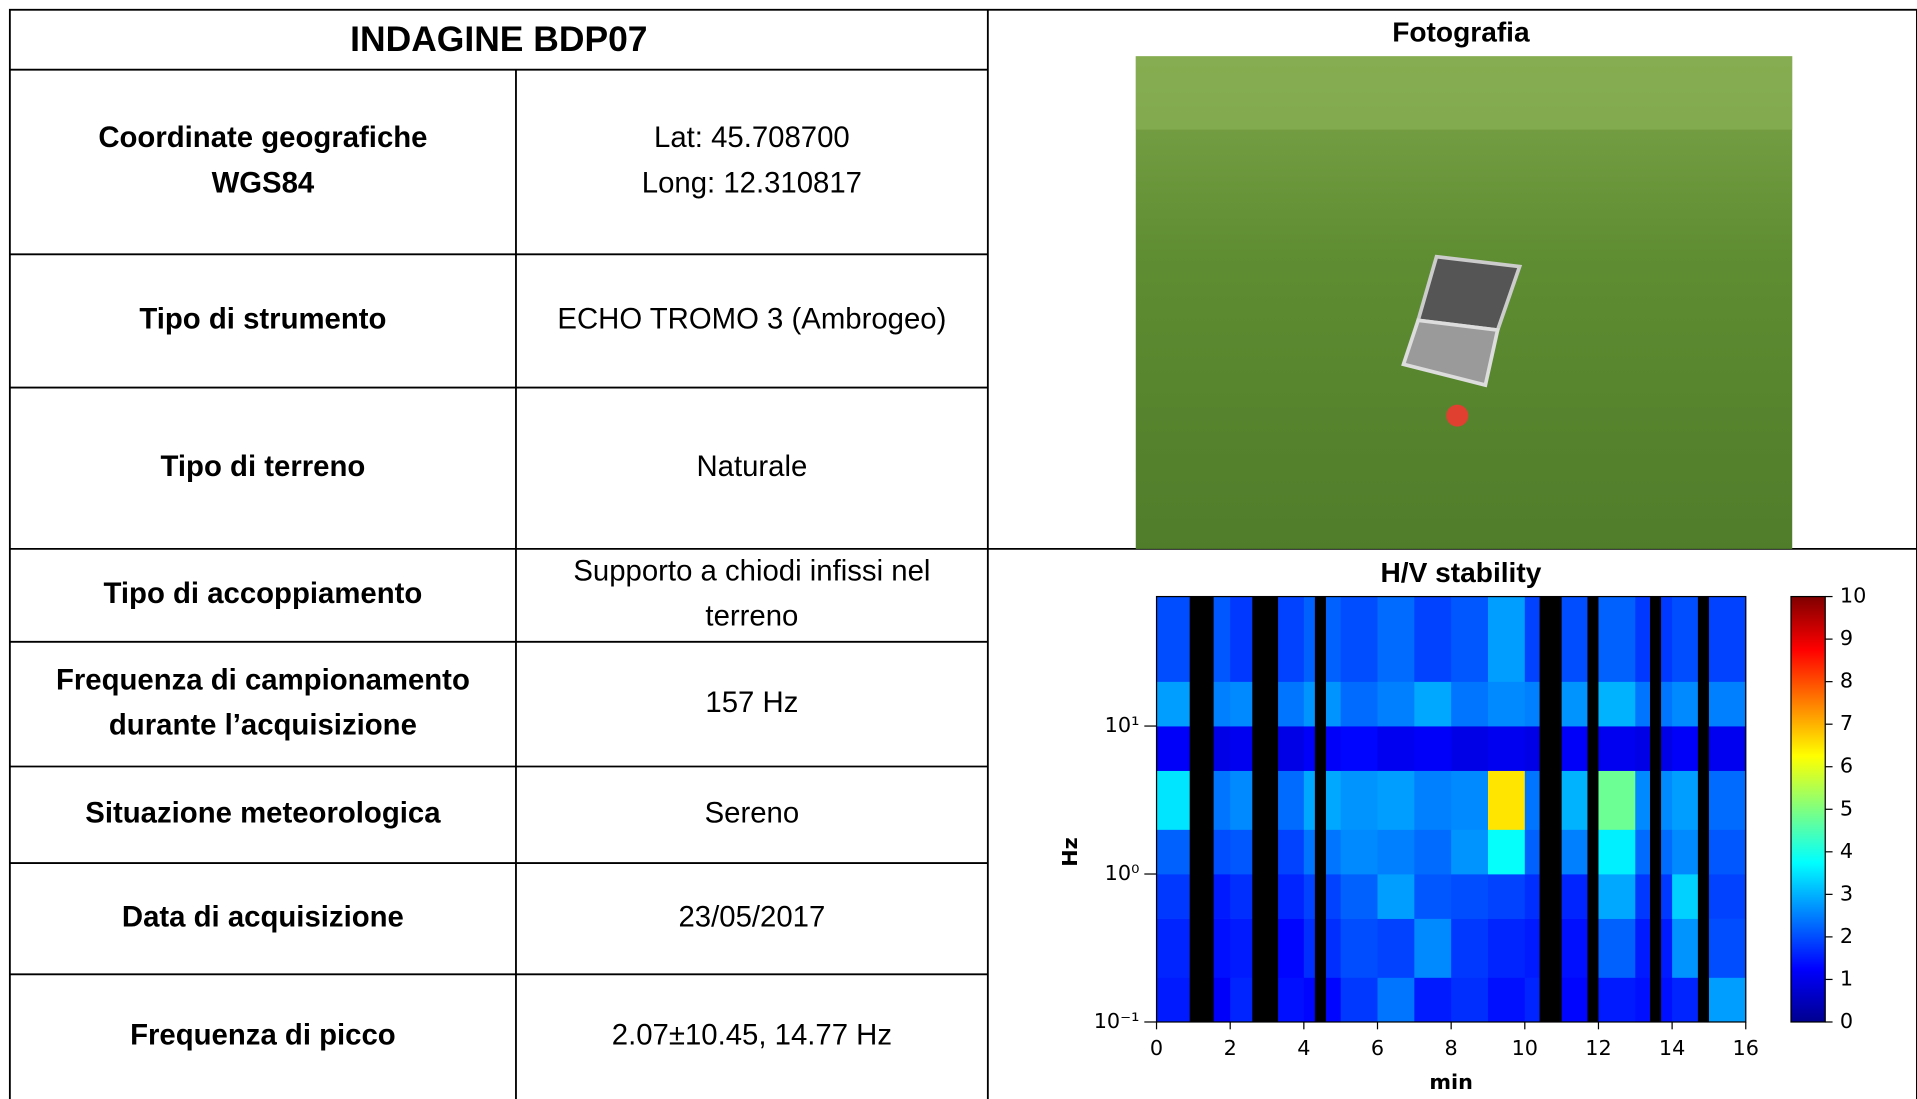 The width and height of the screenshot is (1917, 1099). Describe the element at coordinates (1846, 936) in the screenshot. I see `colorbar-tick-label: 2` at that location.